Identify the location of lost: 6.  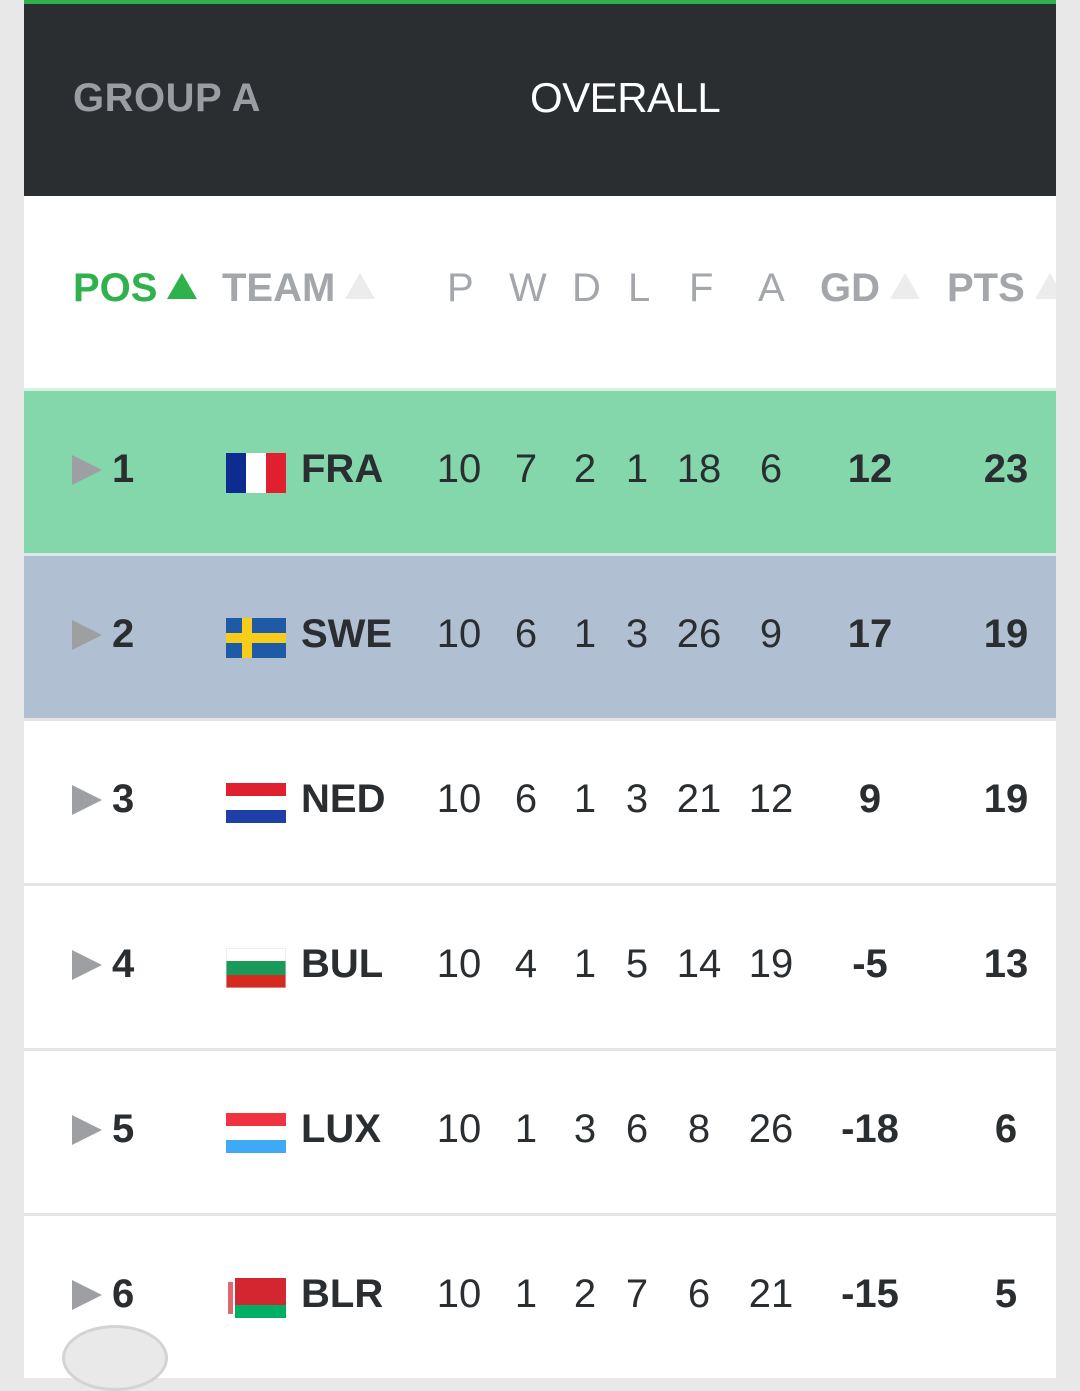
(637, 1129).